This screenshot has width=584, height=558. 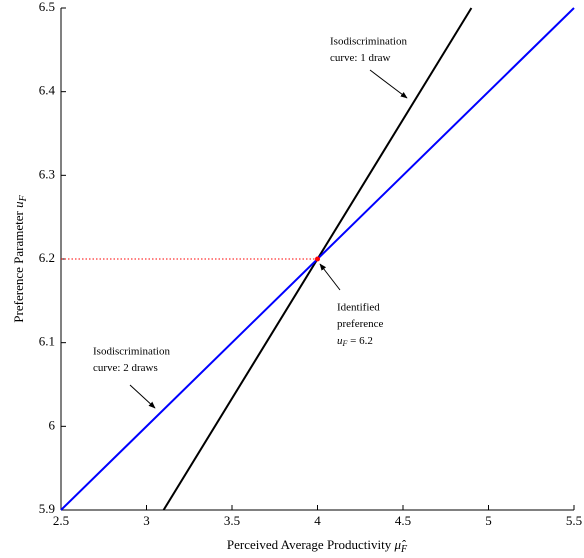 What do you see at coordinates (359, 341) in the screenshot?
I see `math-rest: = 6.2` at bounding box center [359, 341].